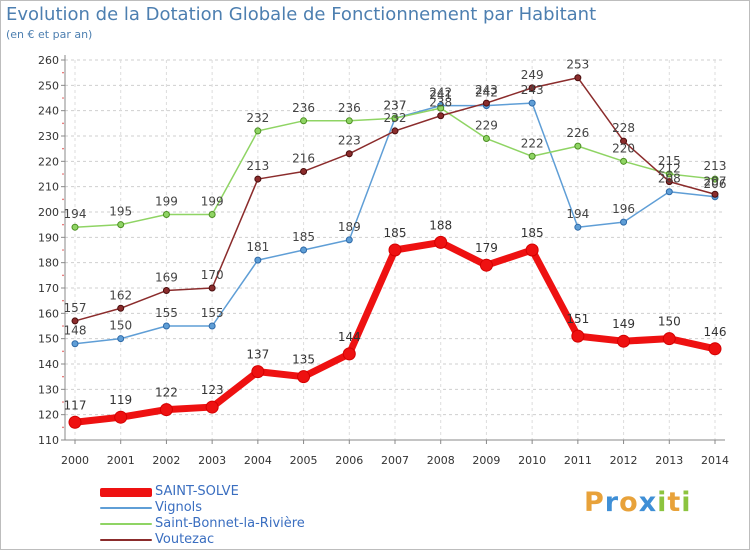  Describe the element at coordinates (577, 65) in the screenshot. I see `data-label-voutezac: 253` at that location.